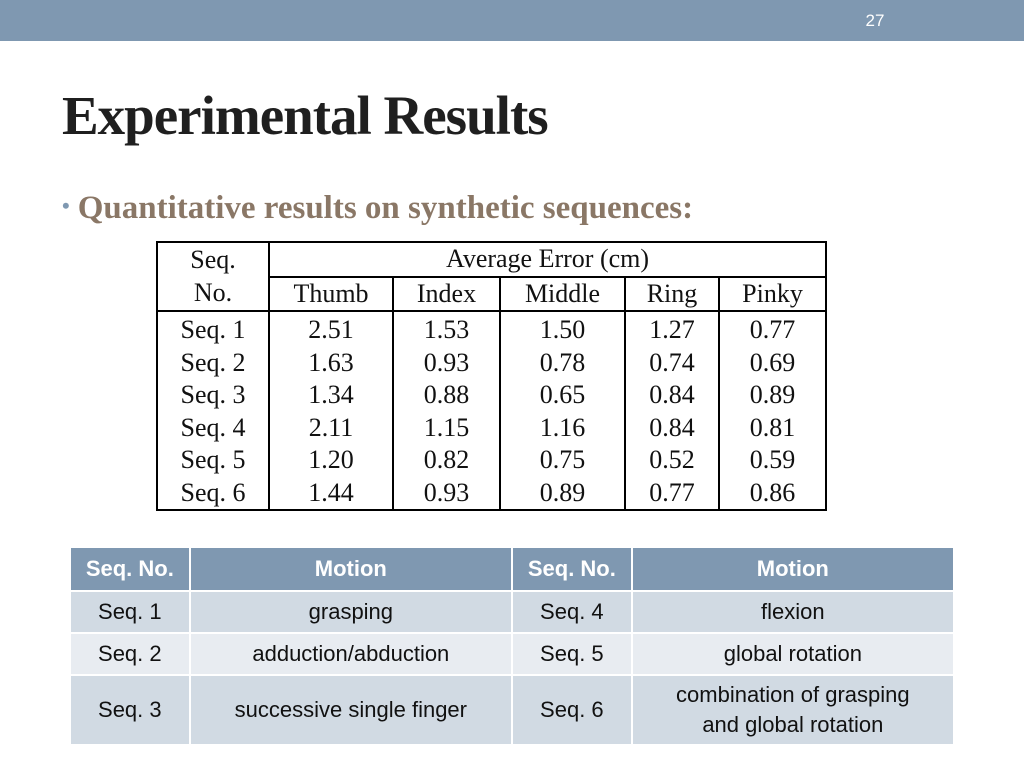 This screenshot has width=1024, height=768. I want to click on col-header-index: Index, so click(447, 294).